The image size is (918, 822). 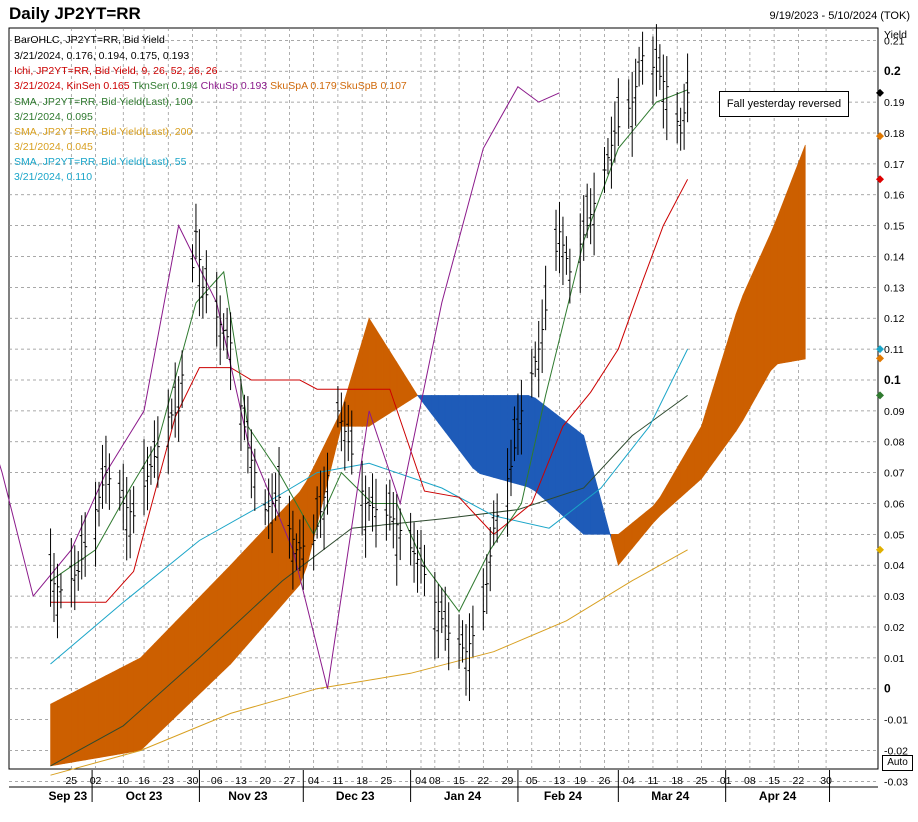 I want to click on x-month-label: Sep 23, so click(x=68, y=796).